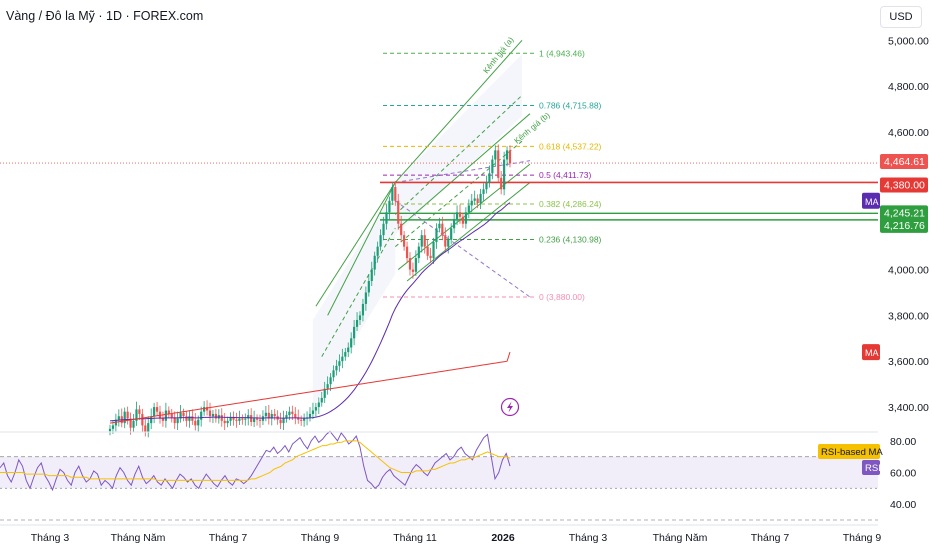 This screenshot has height=550, width=932. What do you see at coordinates (908, 271) in the screenshot?
I see `y-tick-label: 4,000.00` at bounding box center [908, 271].